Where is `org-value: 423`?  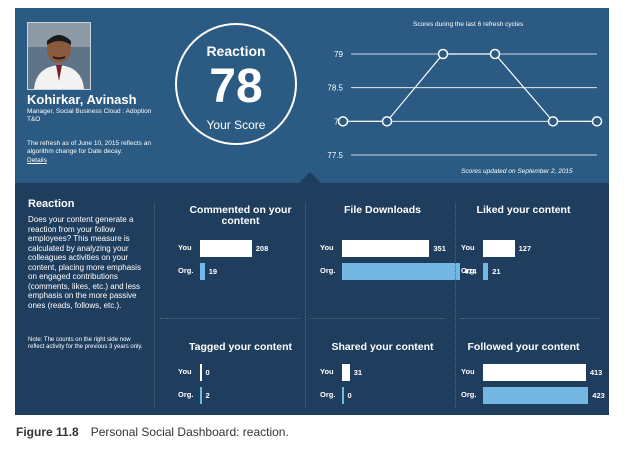 org-value: 423 is located at coordinates (598, 395).